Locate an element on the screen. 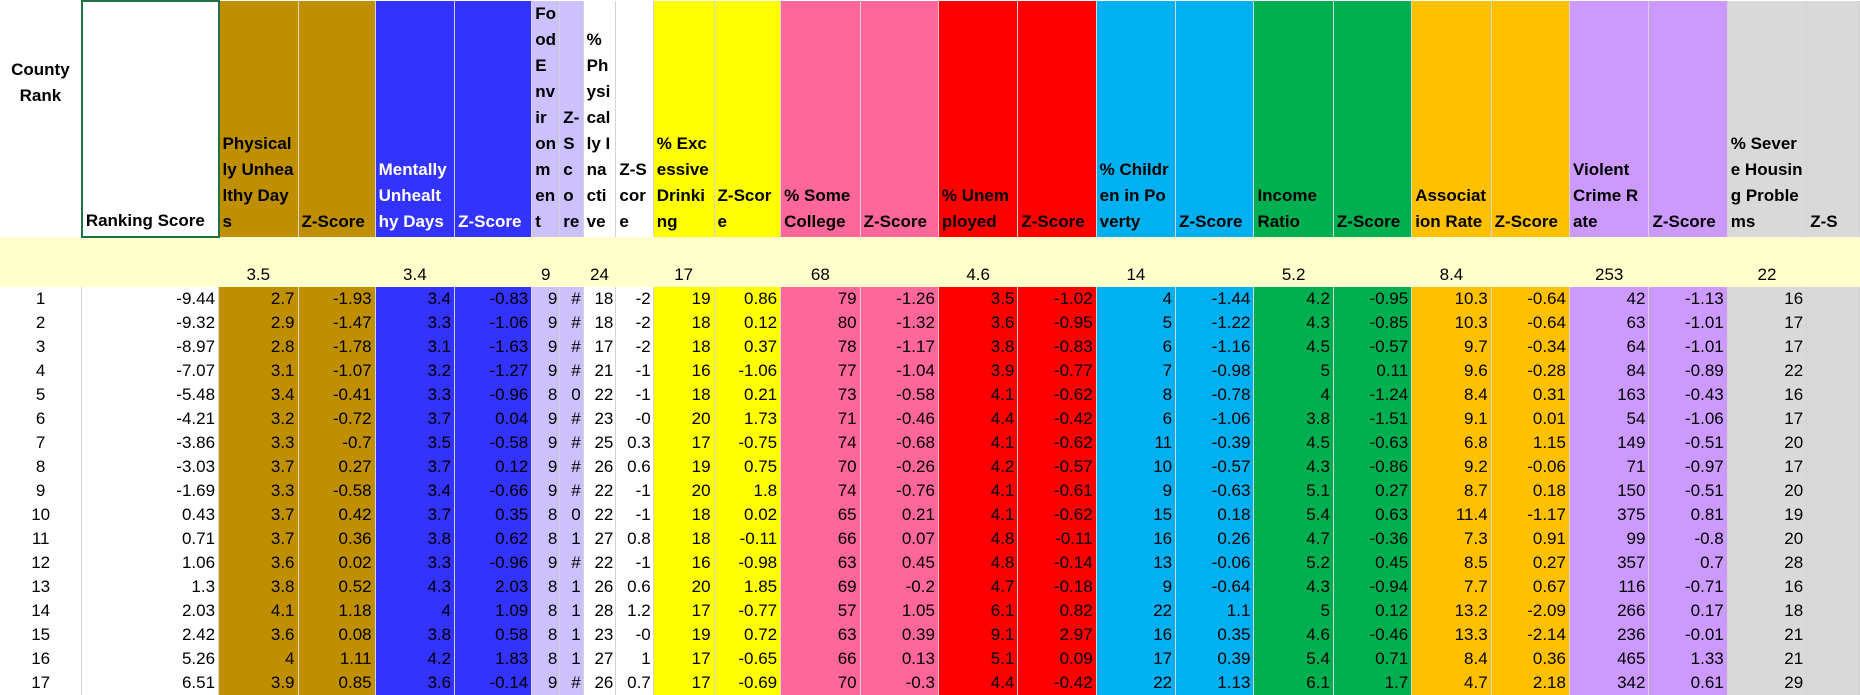  cell-children-in-poverty: 8 is located at coordinates (1136, 395).